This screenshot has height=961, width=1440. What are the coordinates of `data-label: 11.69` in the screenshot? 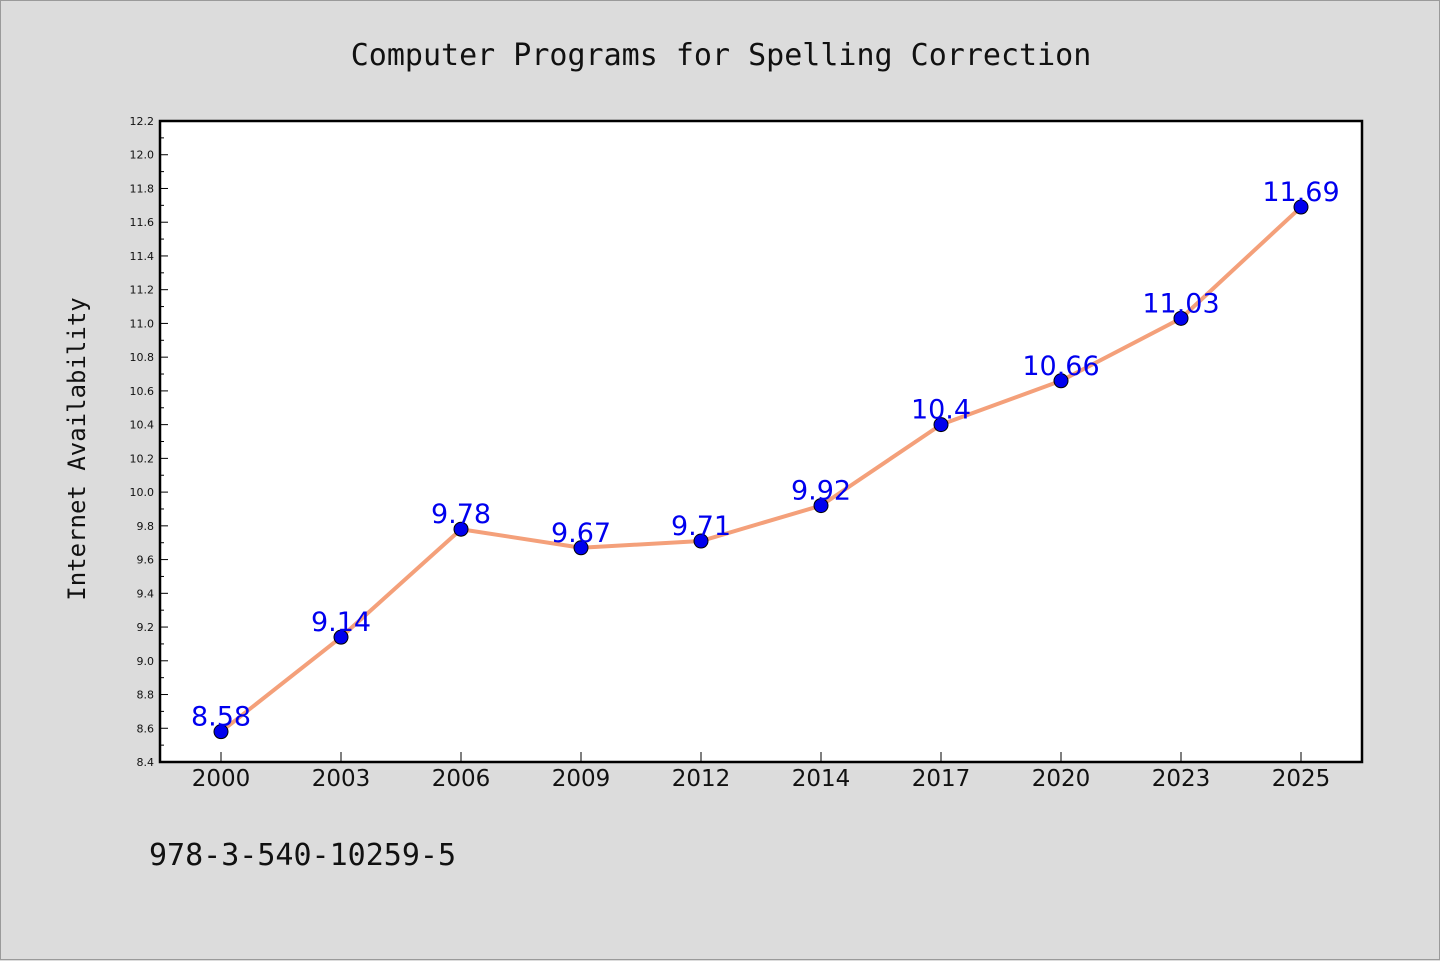 It's located at (1300, 192).